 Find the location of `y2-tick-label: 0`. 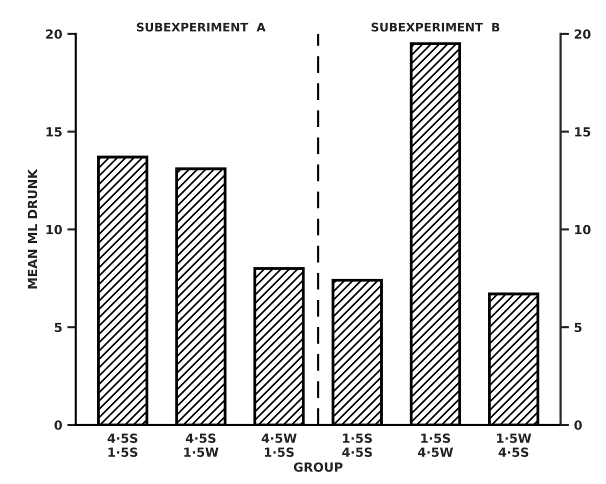

y2-tick-label: 0 is located at coordinates (578, 425).